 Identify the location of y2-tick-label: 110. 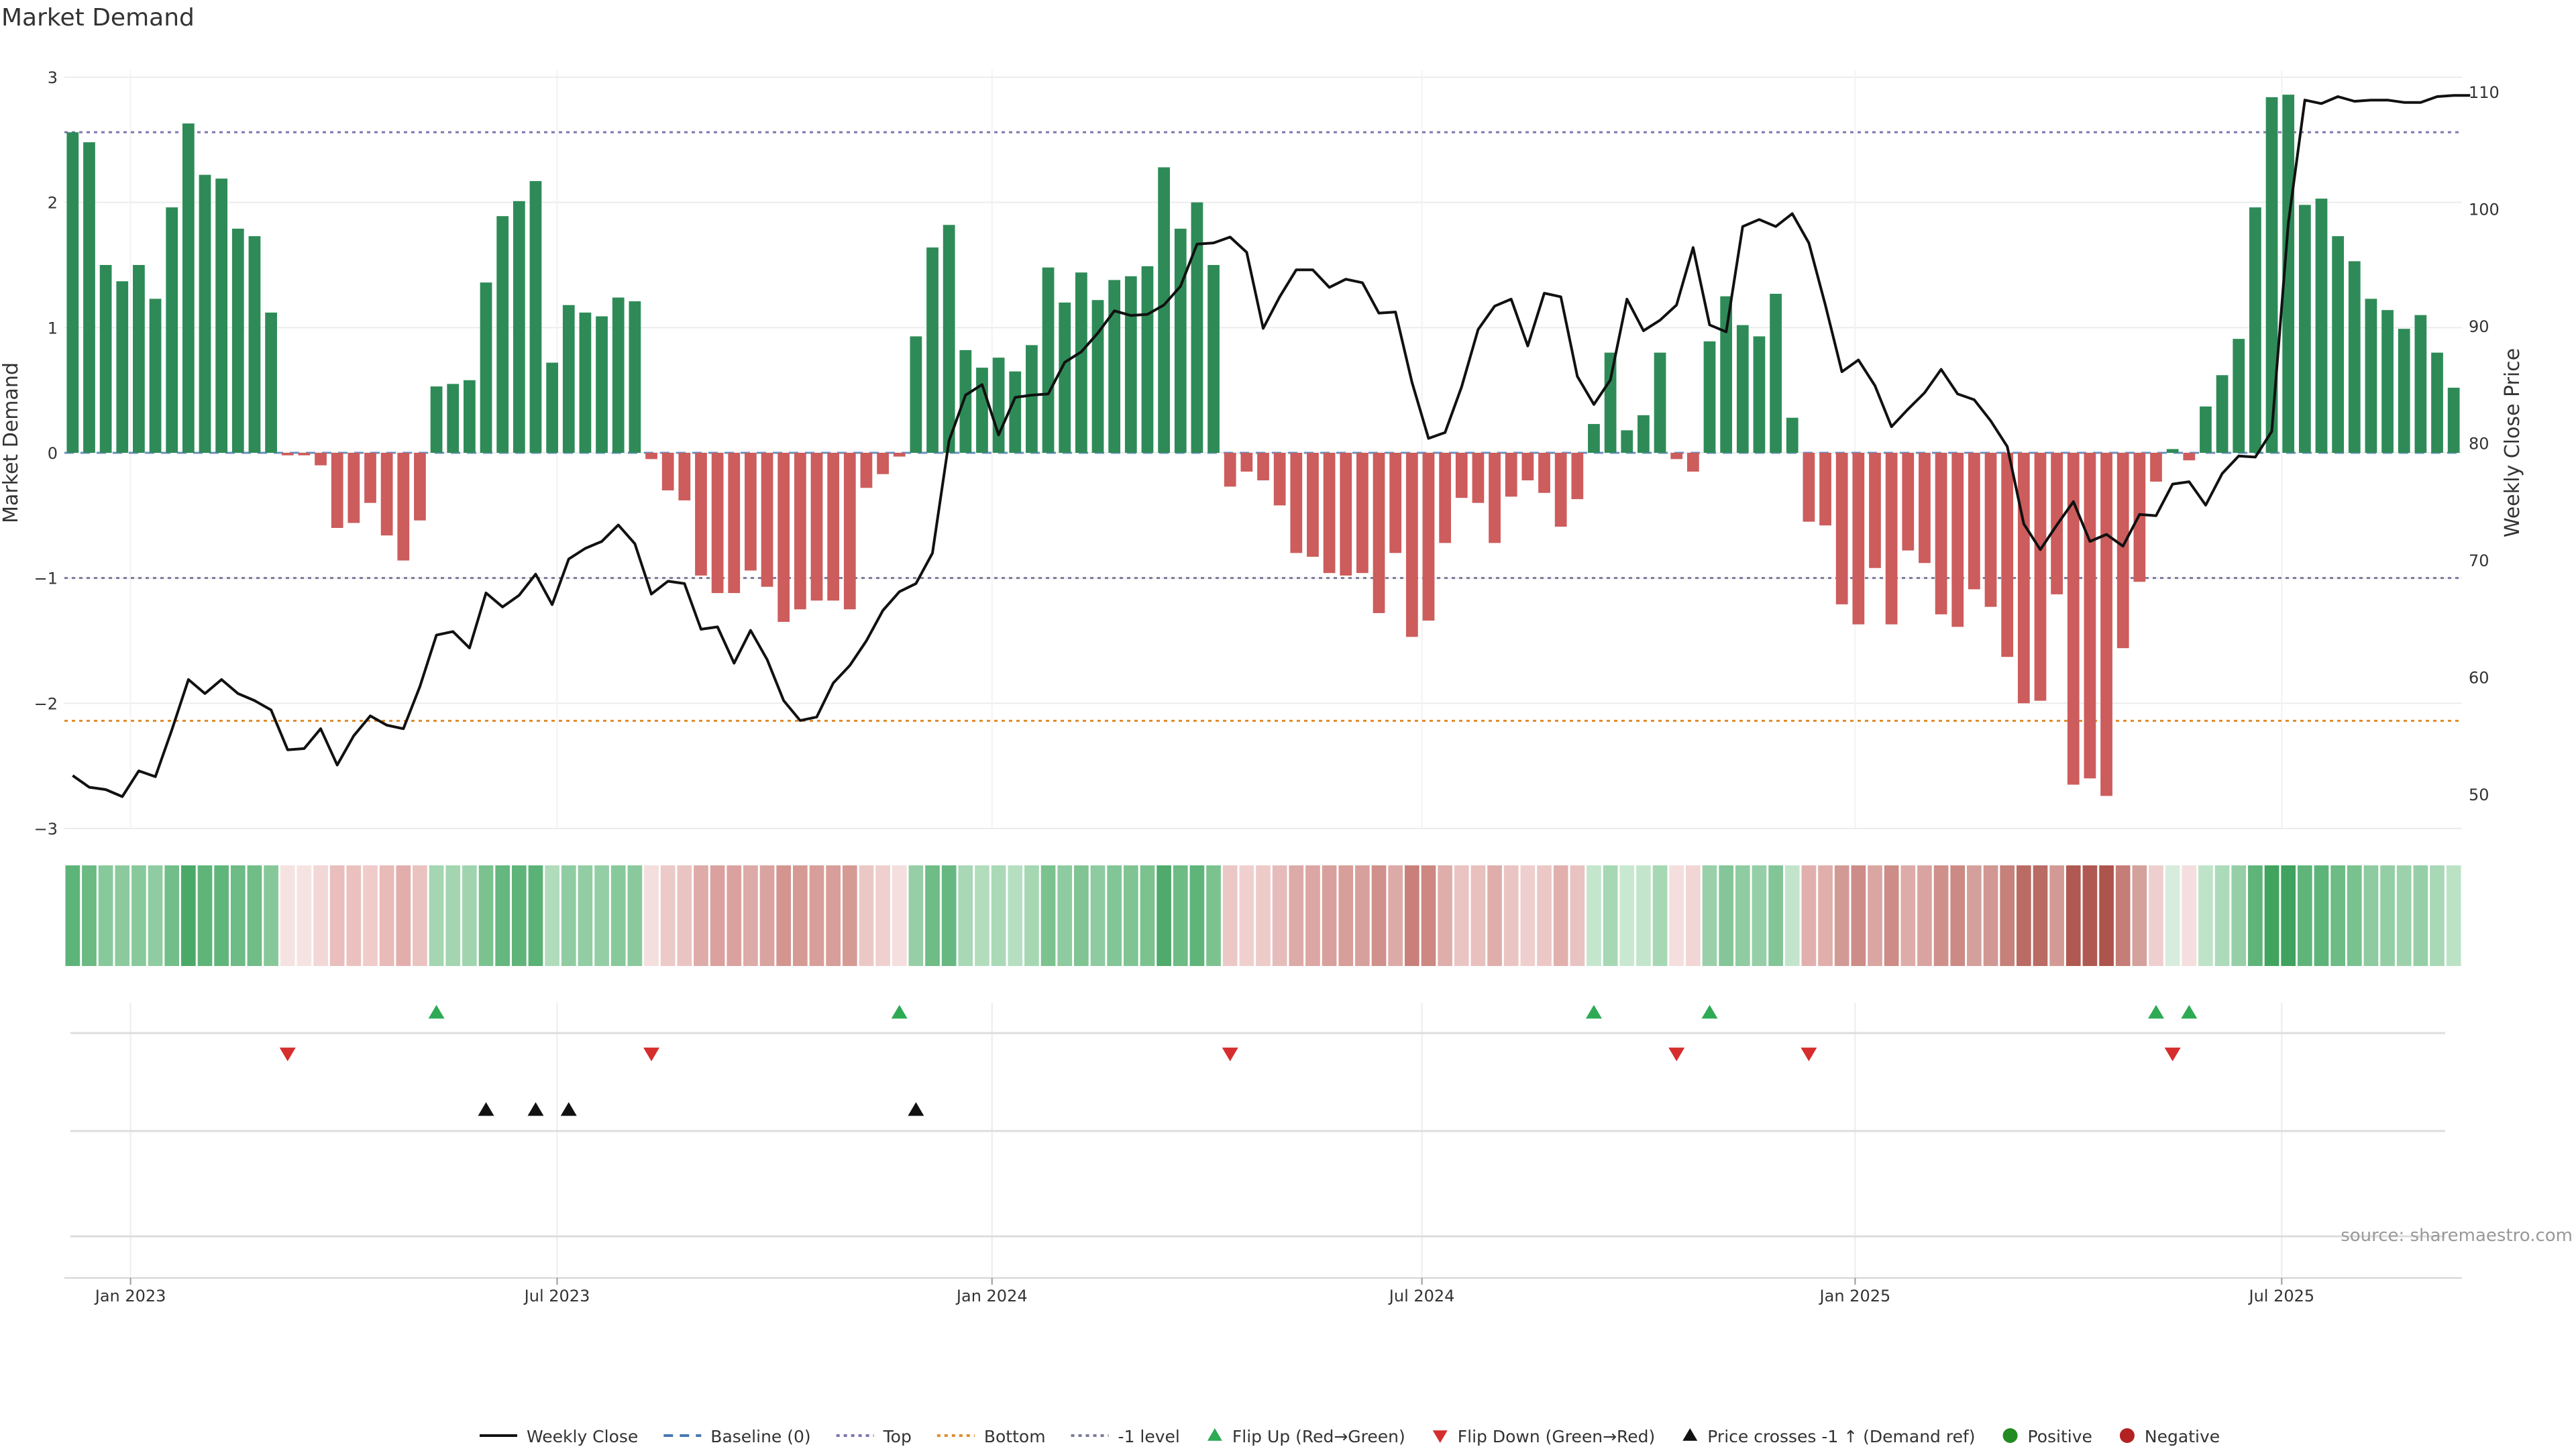
(2484, 92).